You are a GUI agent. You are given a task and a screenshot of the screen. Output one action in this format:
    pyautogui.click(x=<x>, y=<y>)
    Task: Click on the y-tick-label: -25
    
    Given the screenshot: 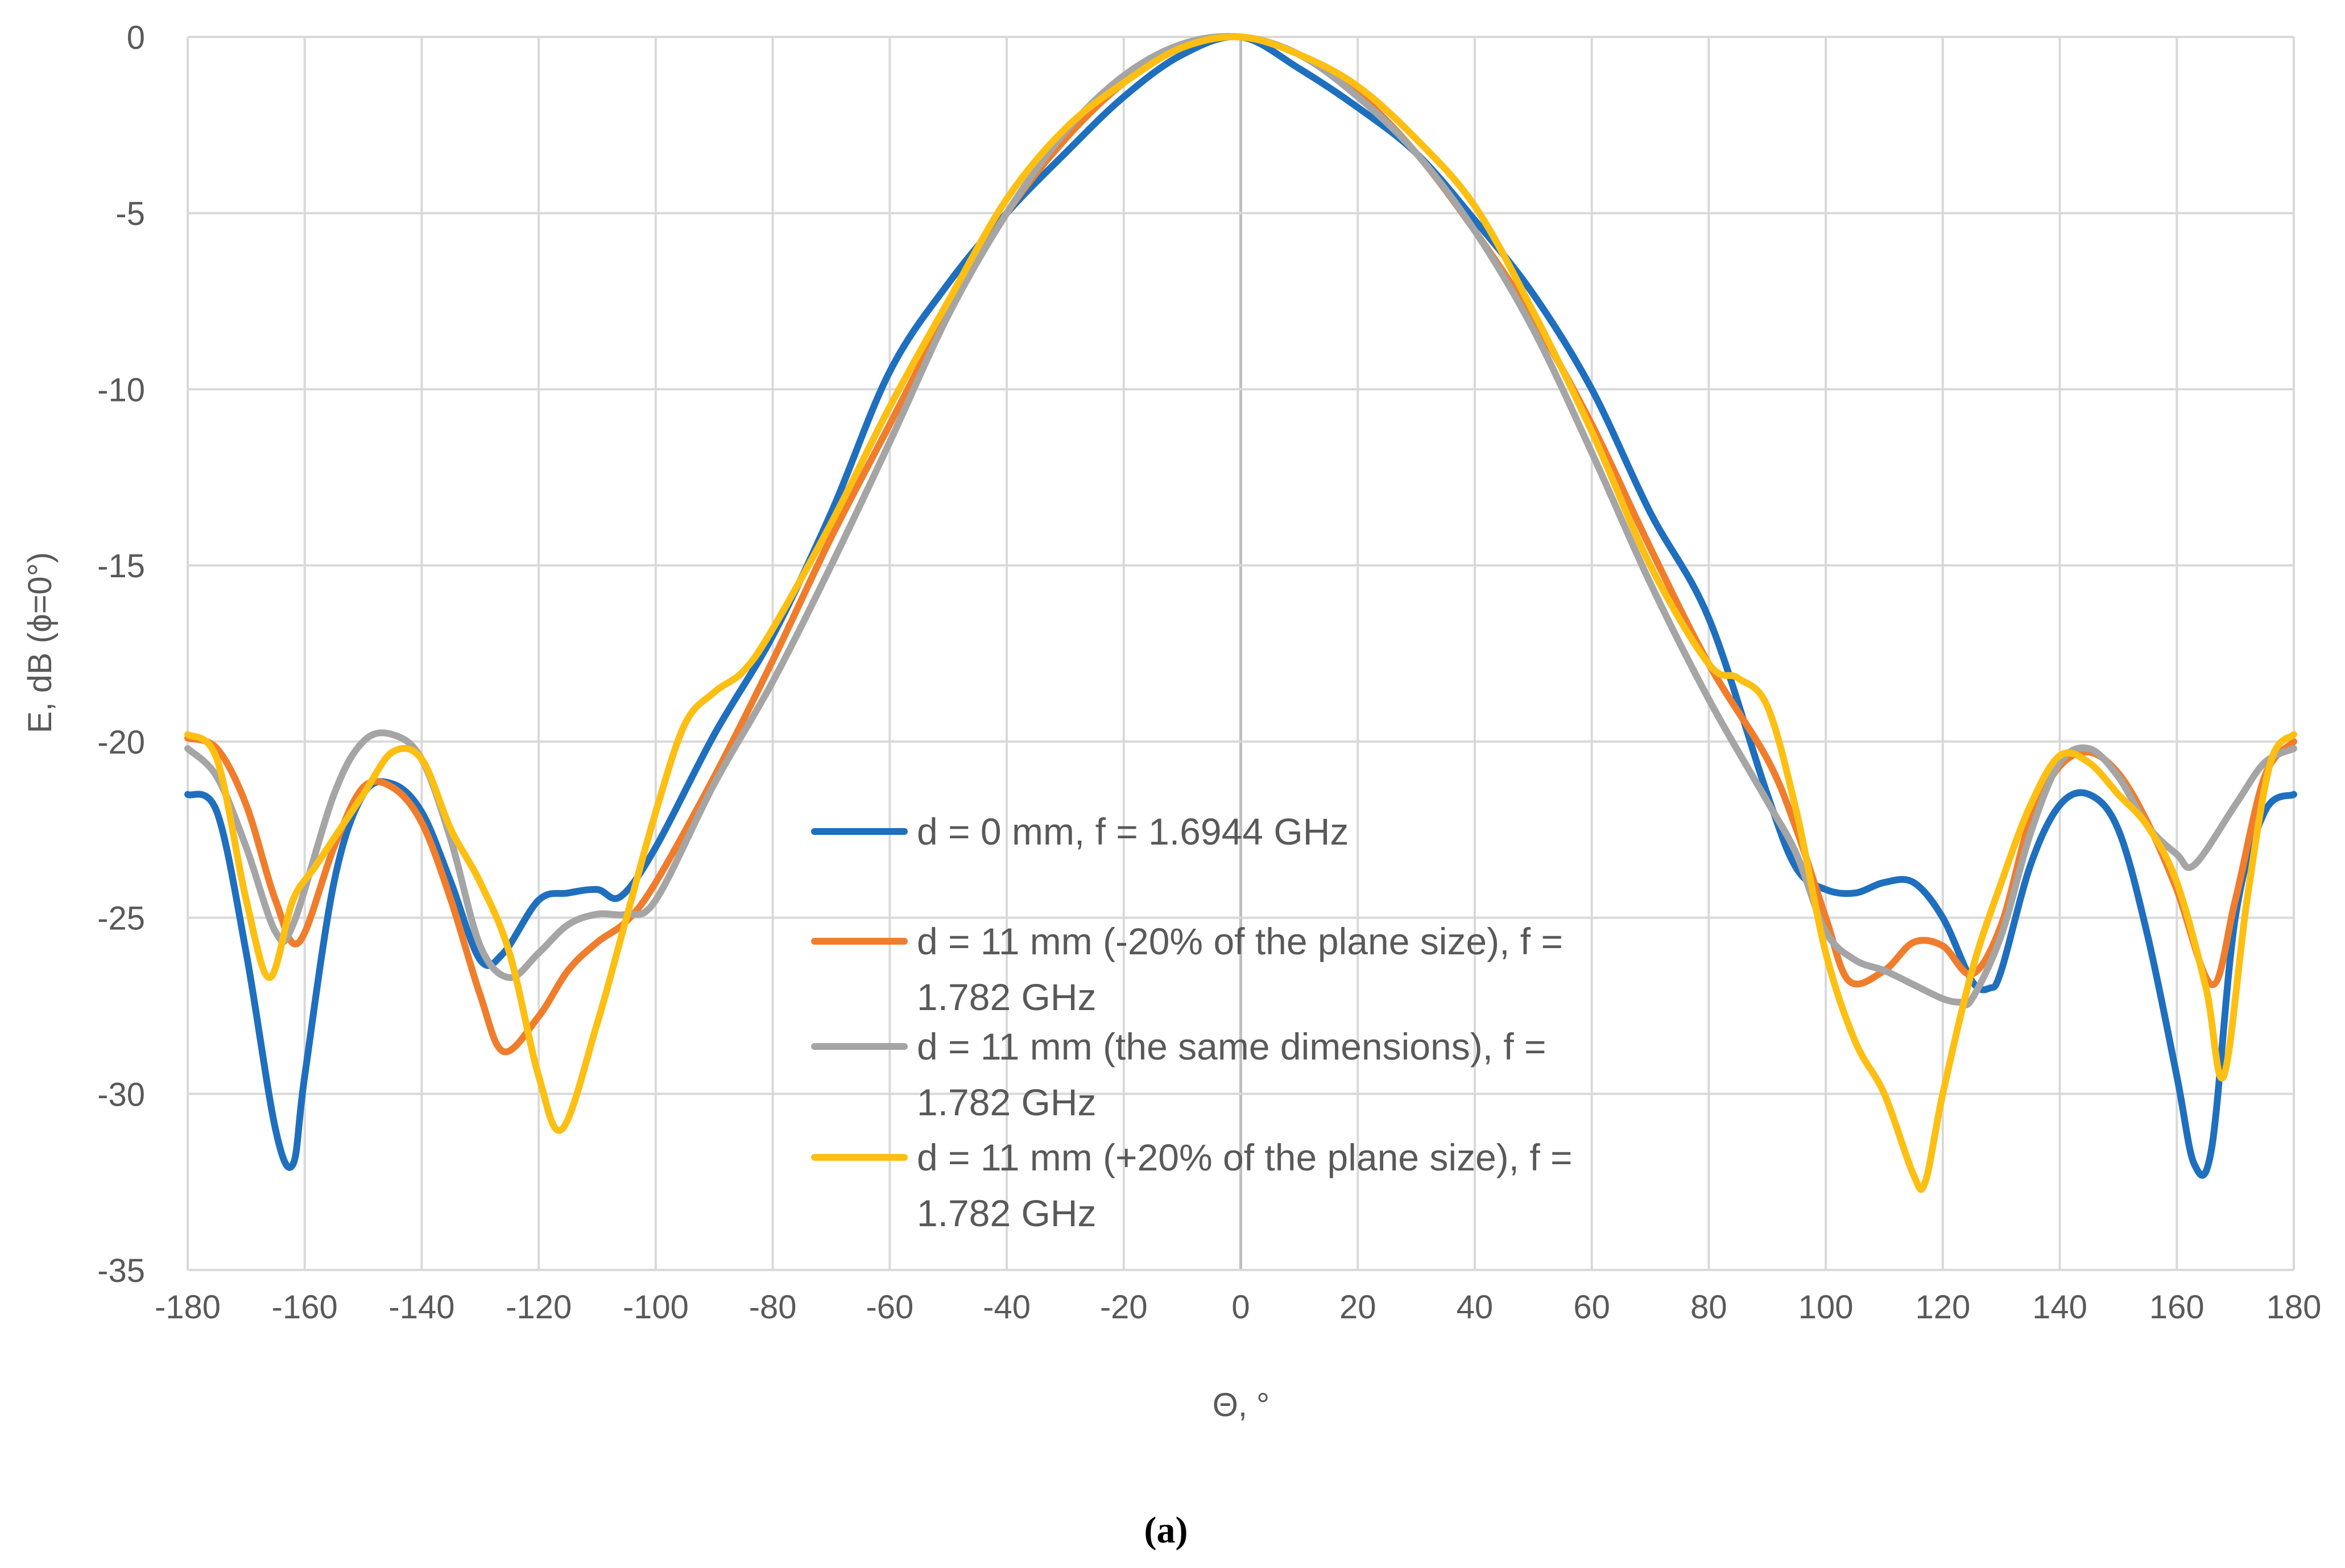 What is the action you would take?
    pyautogui.click(x=121, y=918)
    